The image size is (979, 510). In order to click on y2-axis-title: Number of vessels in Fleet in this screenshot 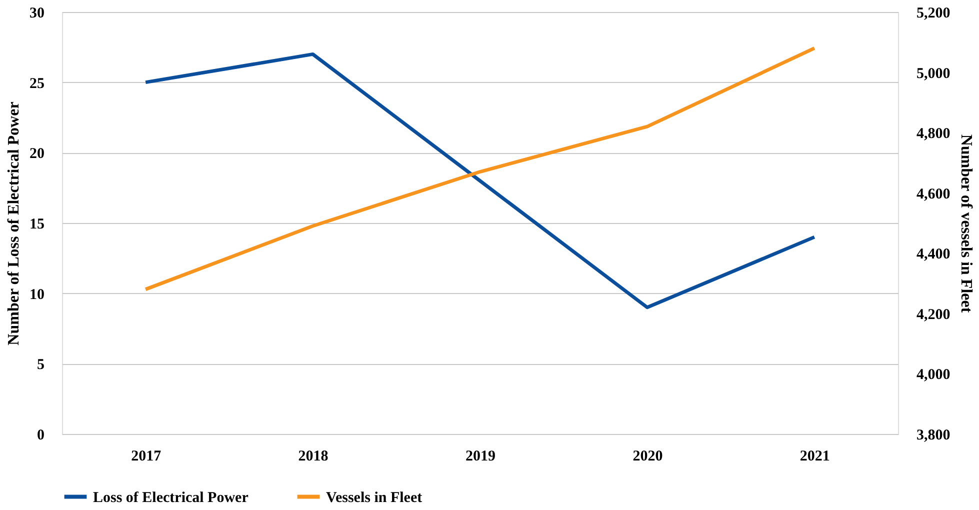, I will do `click(965, 224)`.